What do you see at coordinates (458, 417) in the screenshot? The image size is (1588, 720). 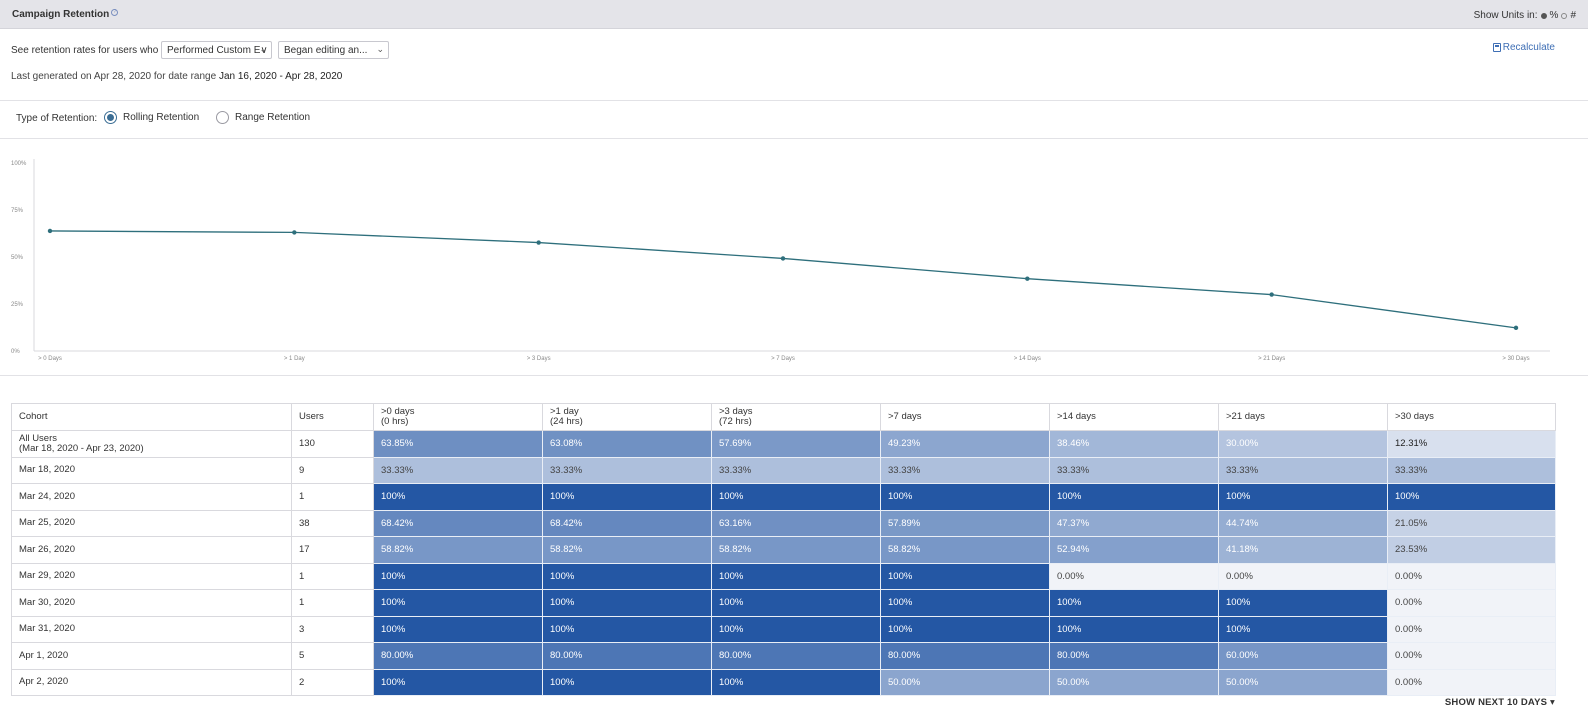 I see `column-header: >0 days (0 hrs)` at bounding box center [458, 417].